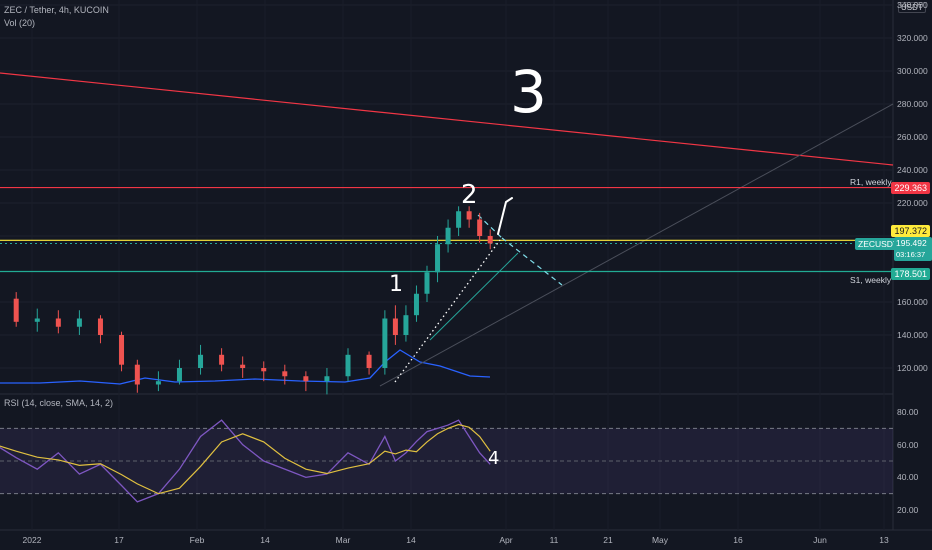 The width and height of the screenshot is (932, 550). I want to click on price-tick-label: 340.000, so click(912, 5).